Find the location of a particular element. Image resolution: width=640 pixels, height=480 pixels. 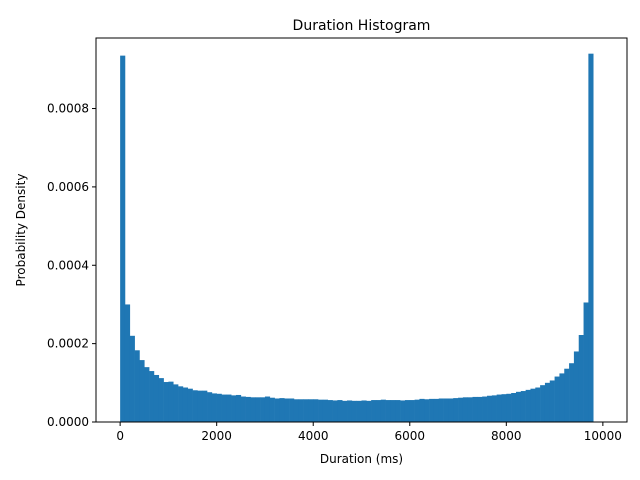

x-tick-label: 10000 is located at coordinates (603, 436).